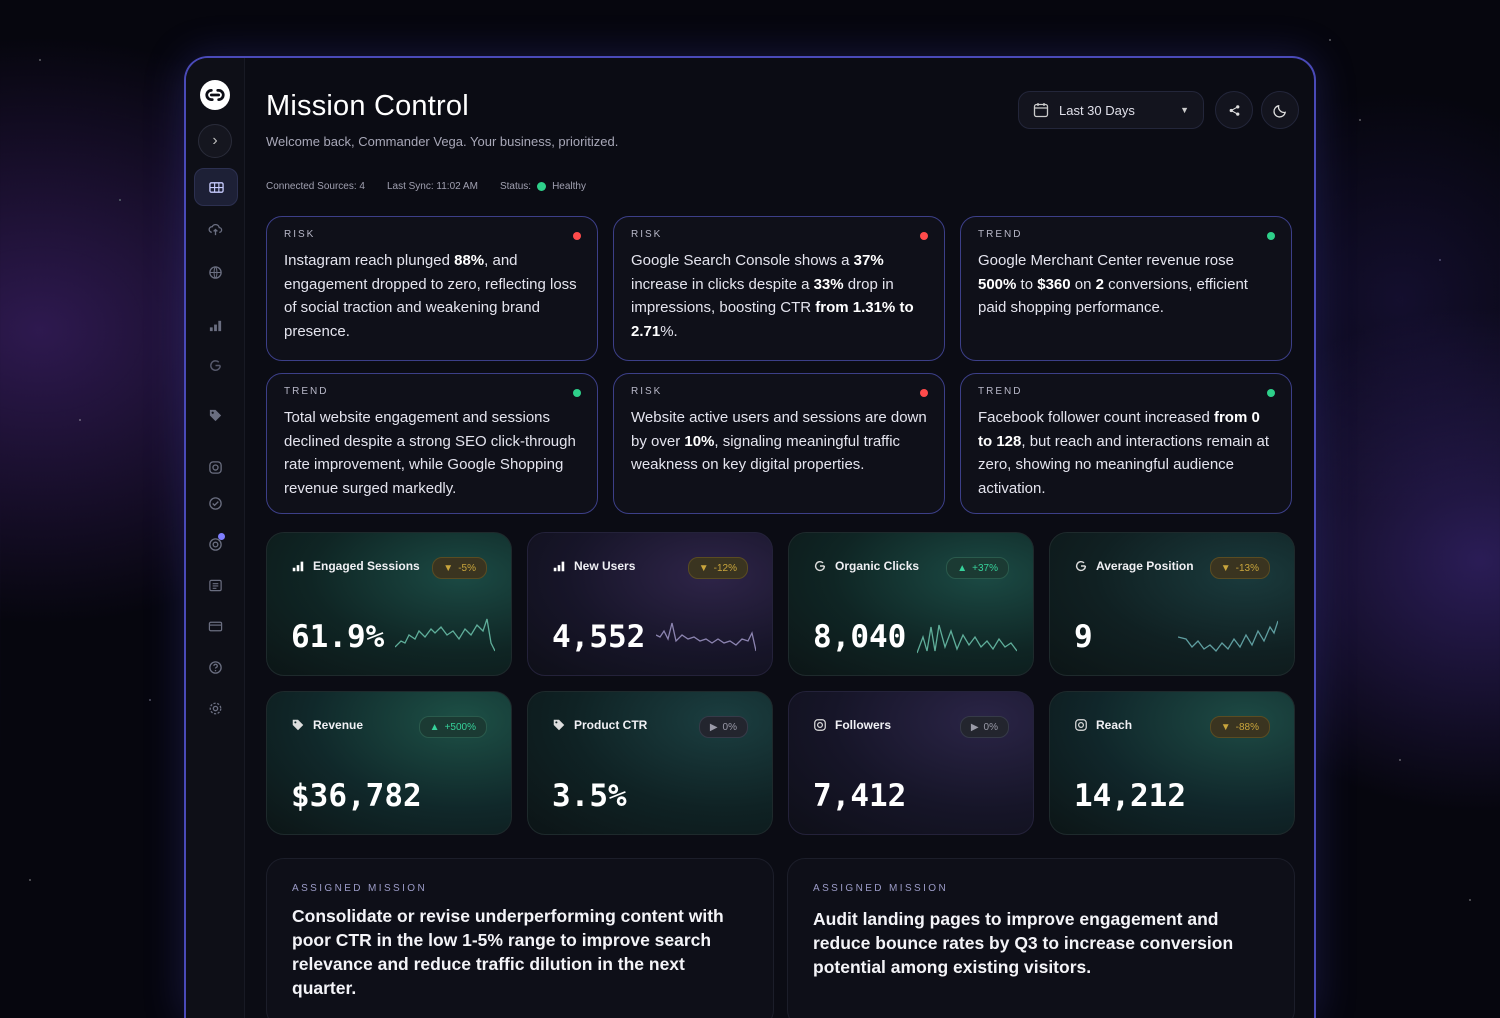  I want to click on date-range-select: Last 30 Days ▼, so click(1111, 110).